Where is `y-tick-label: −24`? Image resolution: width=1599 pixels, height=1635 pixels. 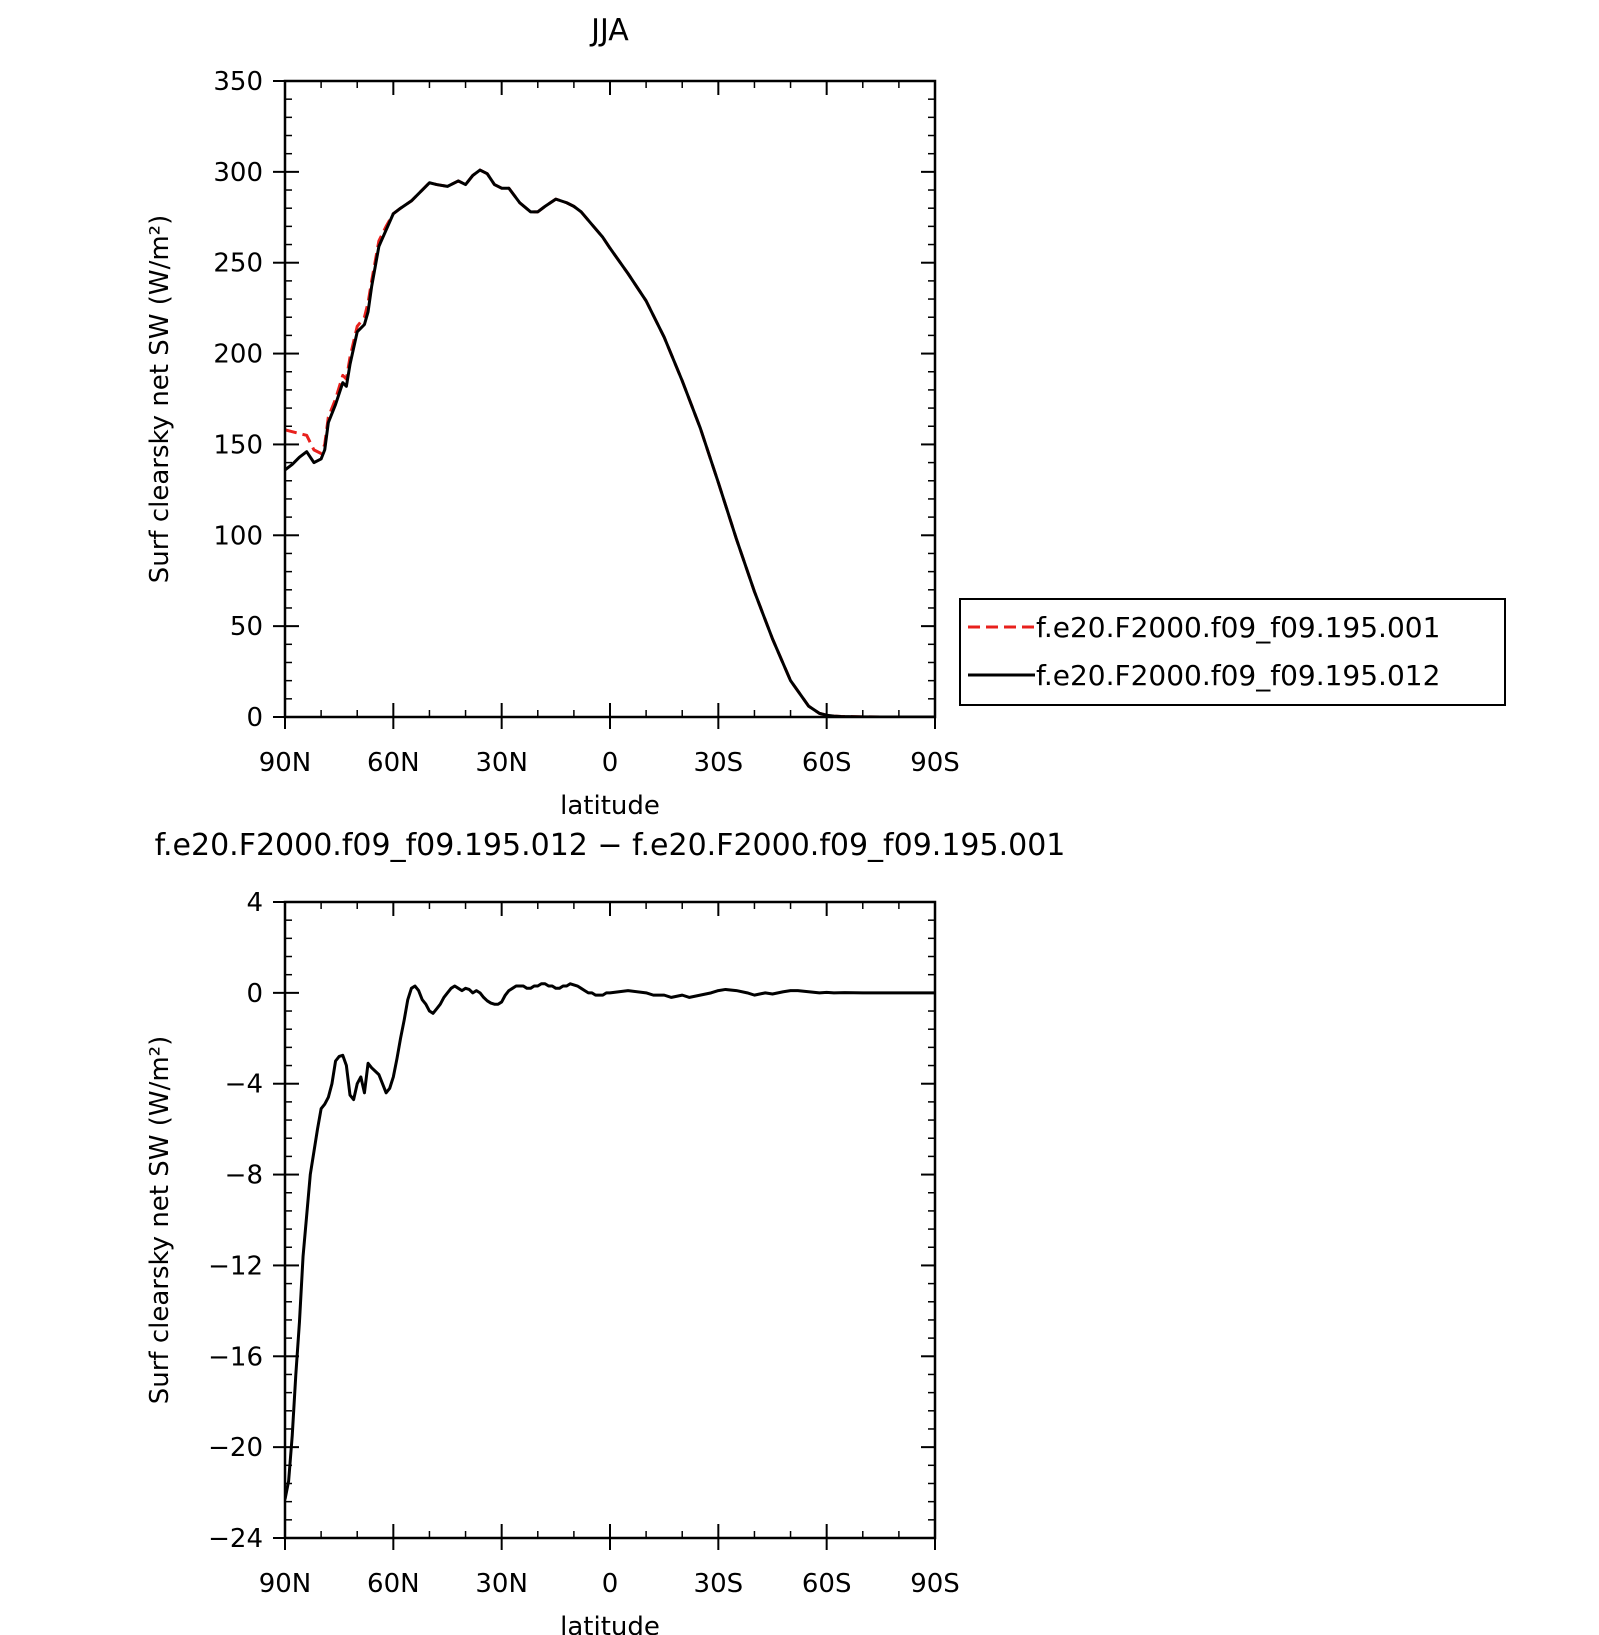
y-tick-label: −24 is located at coordinates (235, 1539).